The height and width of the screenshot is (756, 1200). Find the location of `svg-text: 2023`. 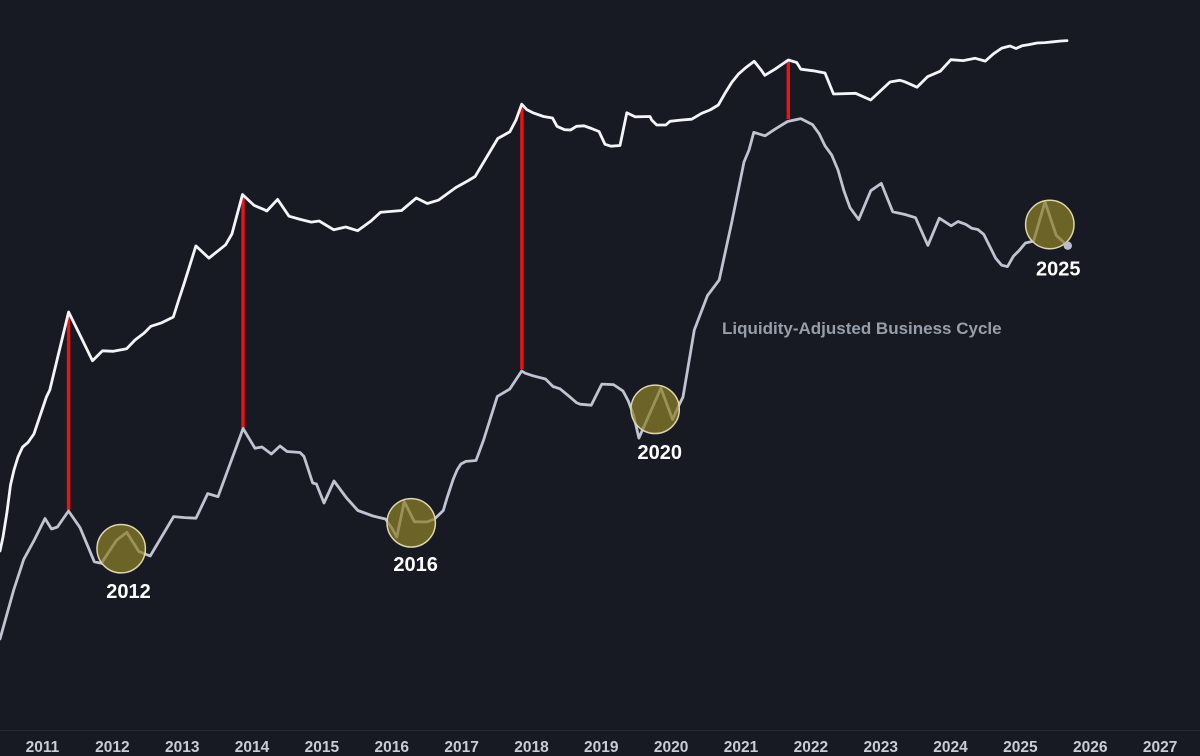

svg-text: 2023 is located at coordinates (880, 747).